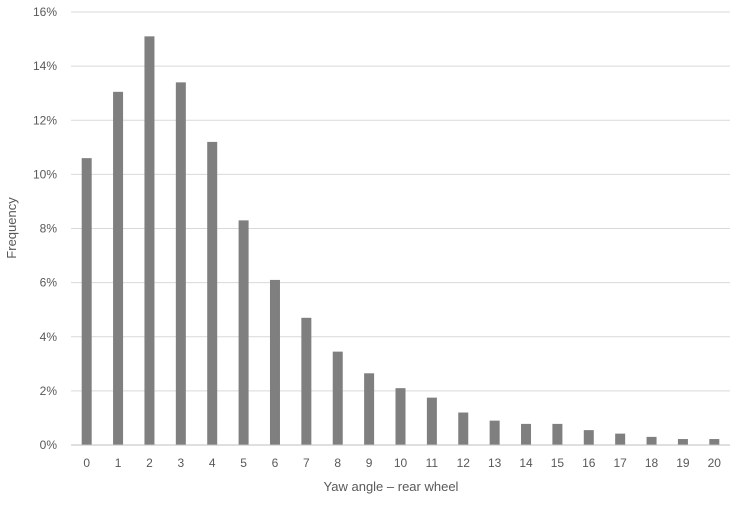 The image size is (740, 505). I want to click on y-tick-labels: 0% 2% 4% 6% 8% 10% 12% 14% 16%, so click(45, 228).